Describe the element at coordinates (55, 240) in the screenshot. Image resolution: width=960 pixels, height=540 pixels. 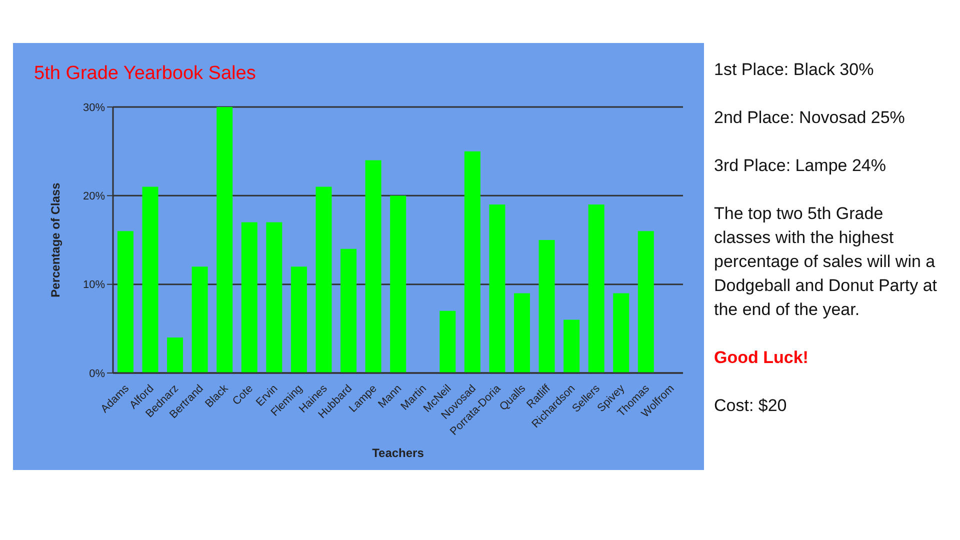
I see `y-axis-title: Percentage of Class` at that location.